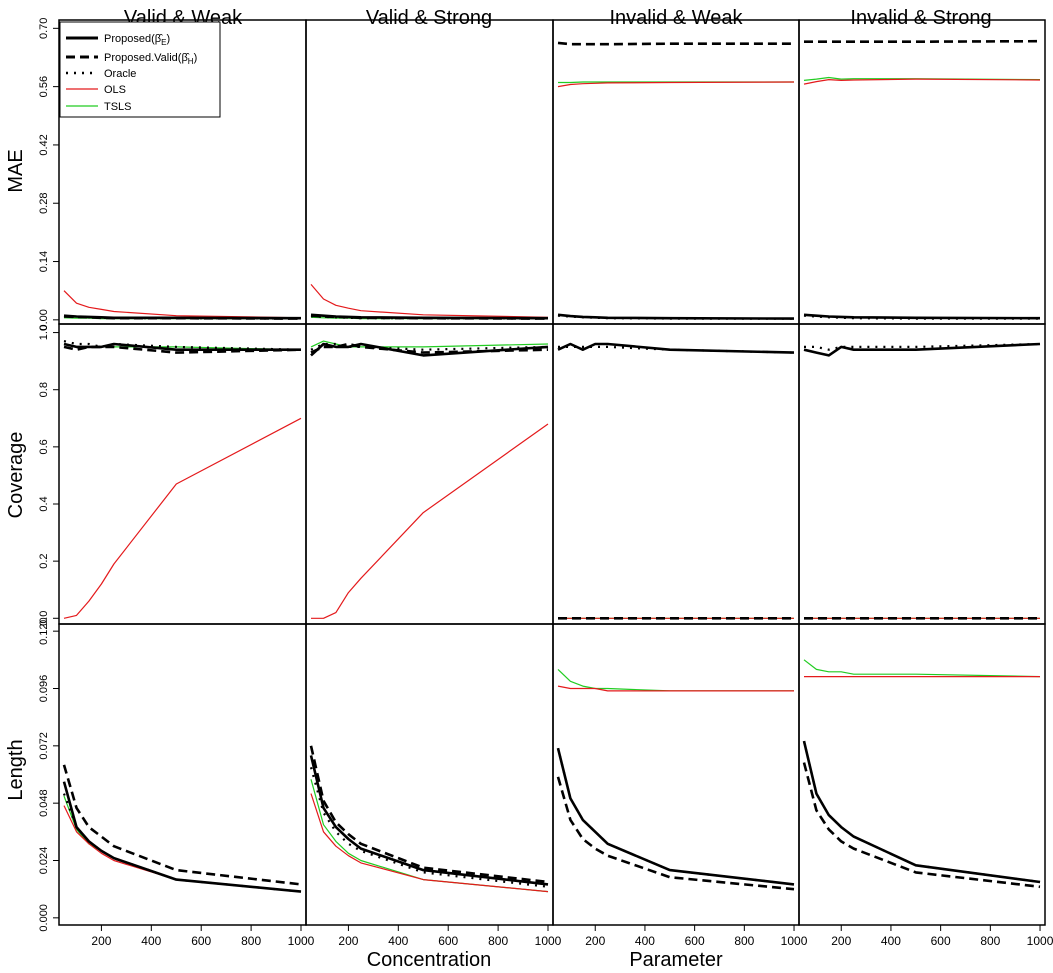  What do you see at coordinates (163, 42) in the screenshot?
I see `legend-sub-e: E` at bounding box center [163, 42].